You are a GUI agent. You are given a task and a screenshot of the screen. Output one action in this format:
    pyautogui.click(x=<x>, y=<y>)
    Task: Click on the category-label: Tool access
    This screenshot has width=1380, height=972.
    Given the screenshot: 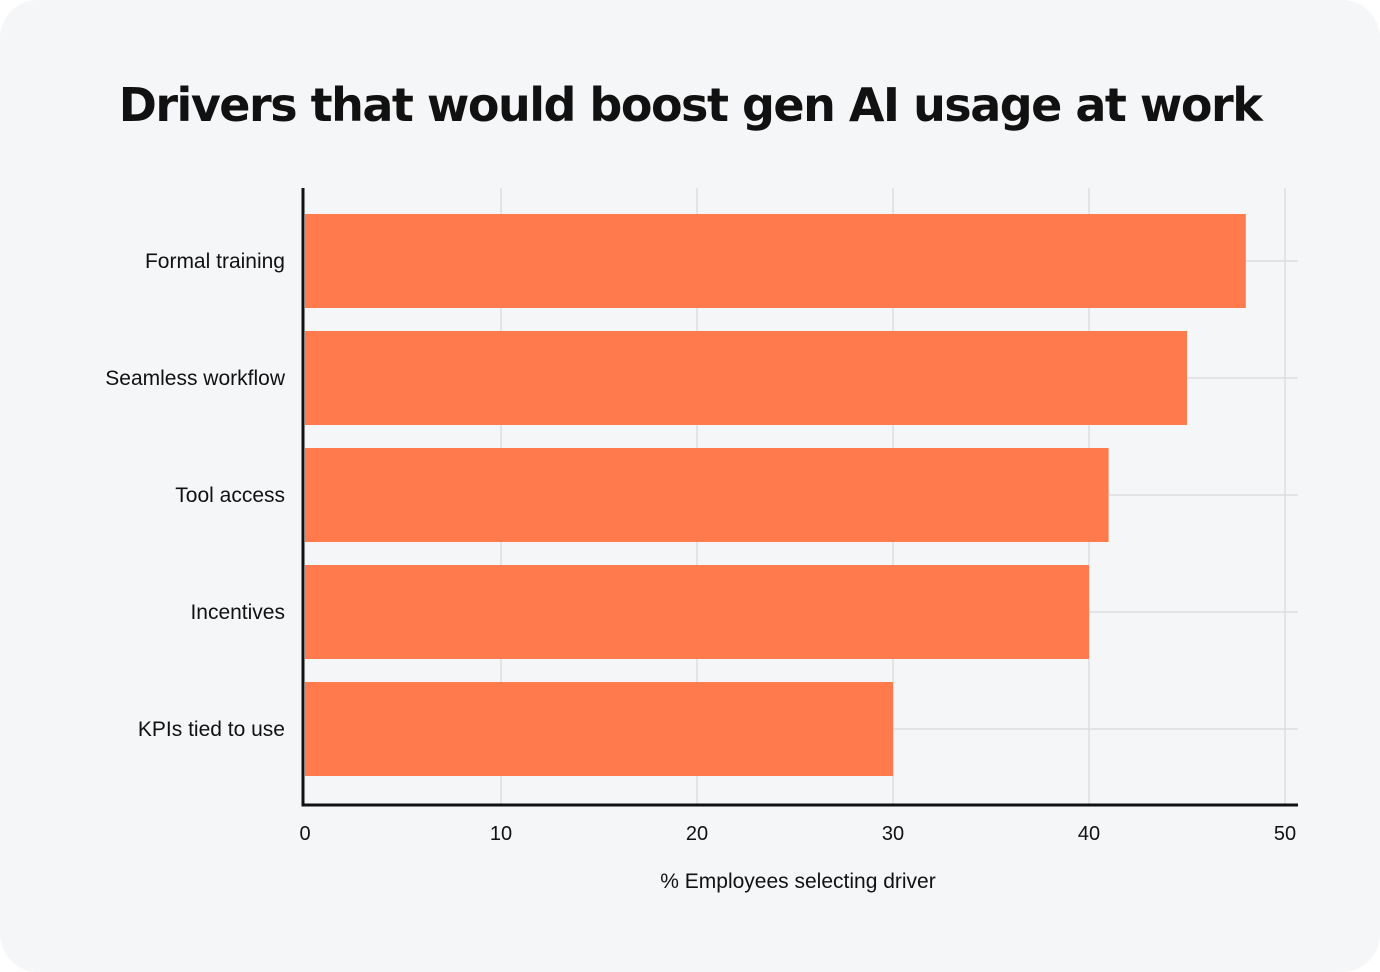 What is the action you would take?
    pyautogui.click(x=230, y=495)
    